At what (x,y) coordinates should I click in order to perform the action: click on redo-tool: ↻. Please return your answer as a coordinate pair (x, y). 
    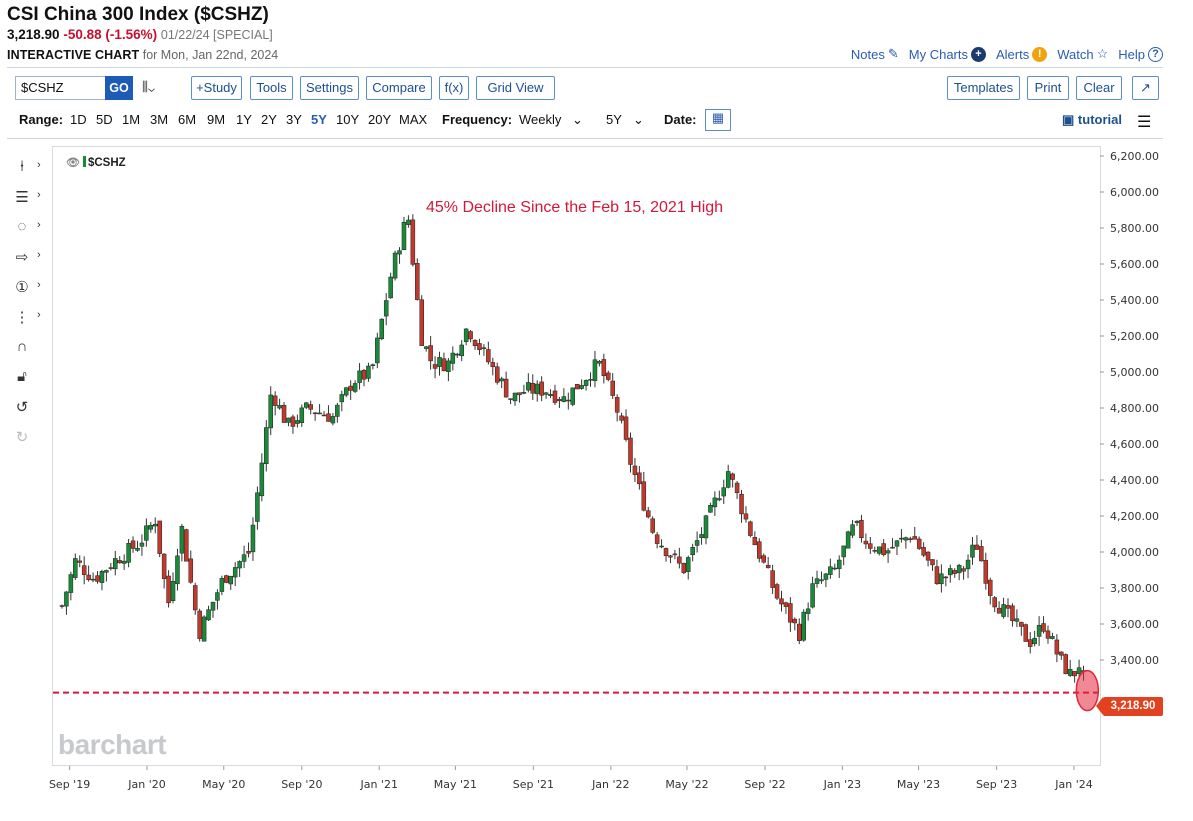
    Looking at the image, I should click on (28, 440).